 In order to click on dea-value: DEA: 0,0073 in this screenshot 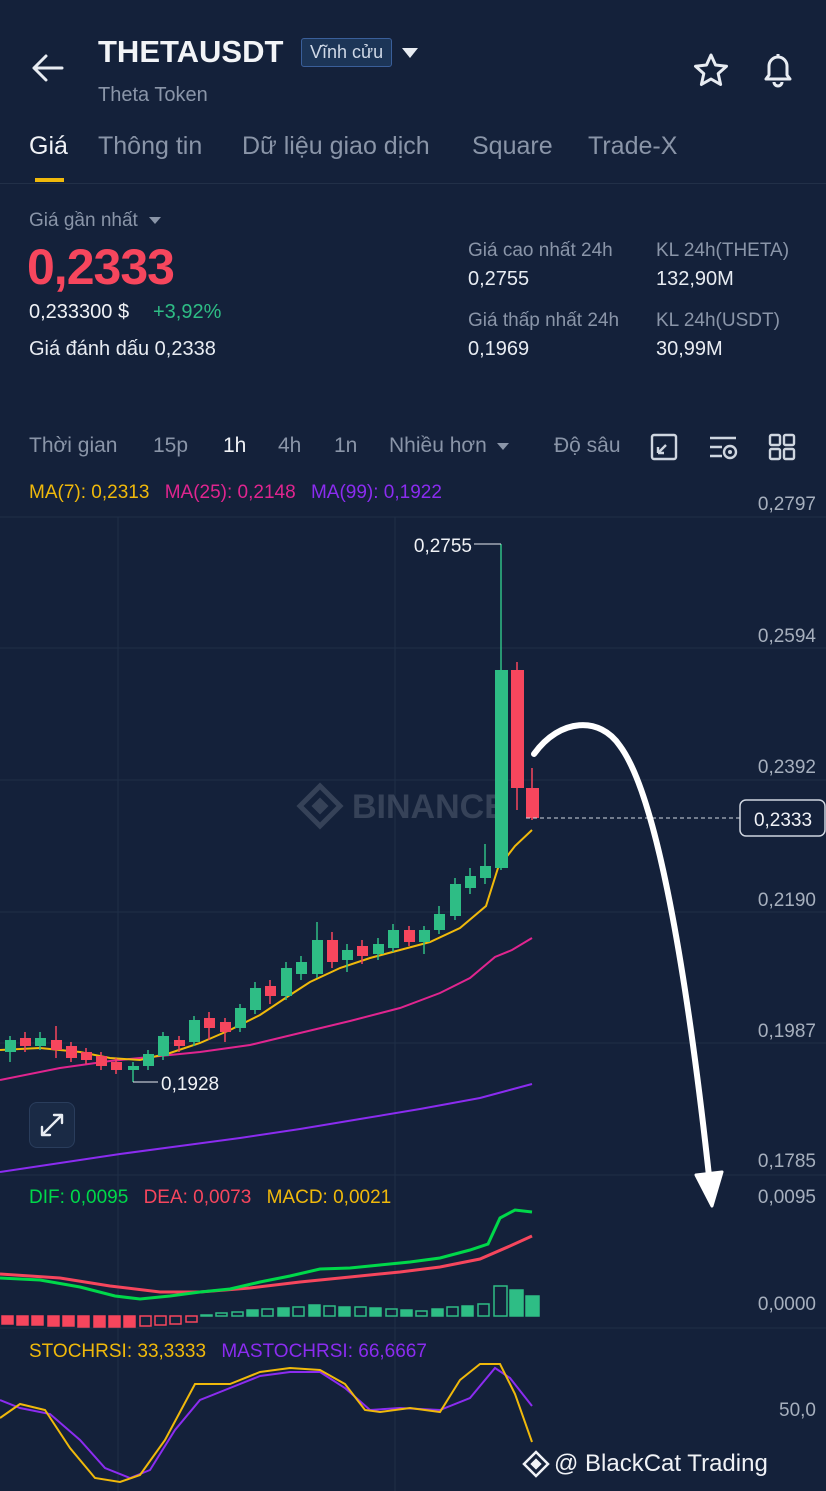, I will do `click(197, 1197)`.